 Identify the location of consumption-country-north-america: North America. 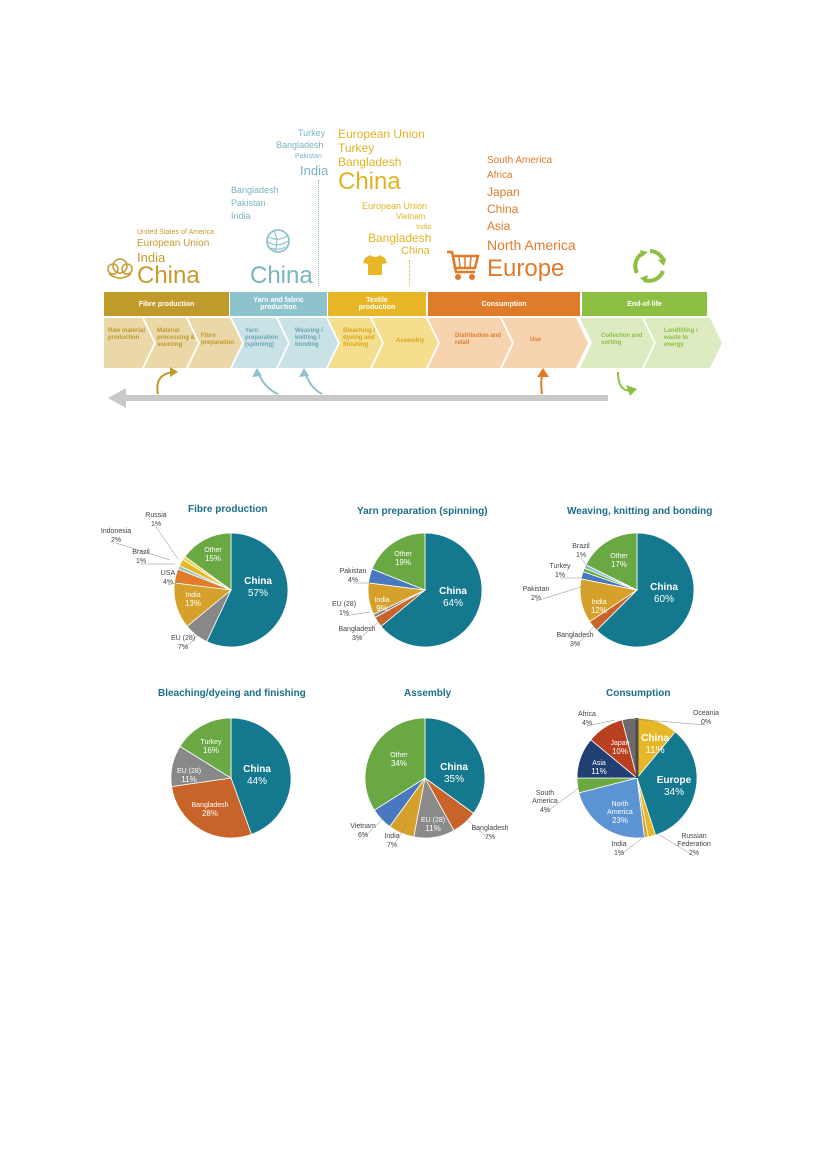
(531, 245).